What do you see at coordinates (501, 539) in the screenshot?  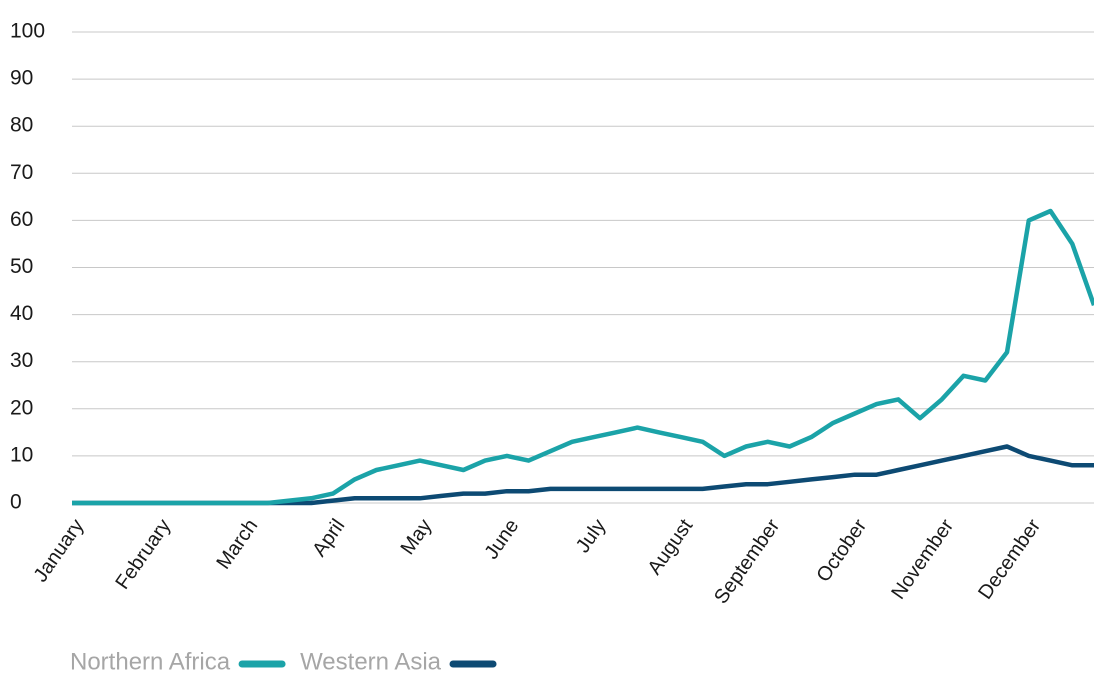 I see `x-tick-label: June` at bounding box center [501, 539].